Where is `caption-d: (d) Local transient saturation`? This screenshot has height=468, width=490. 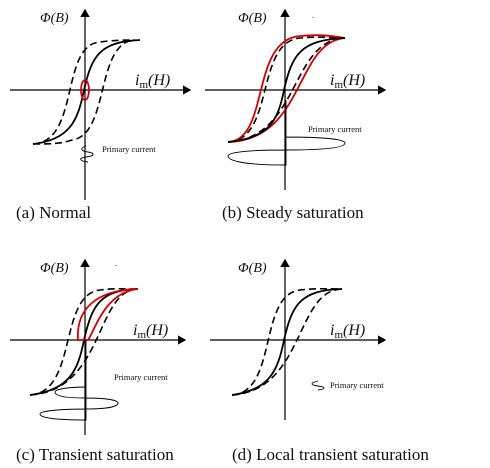 caption-d: (d) Local transient saturation is located at coordinates (330, 454).